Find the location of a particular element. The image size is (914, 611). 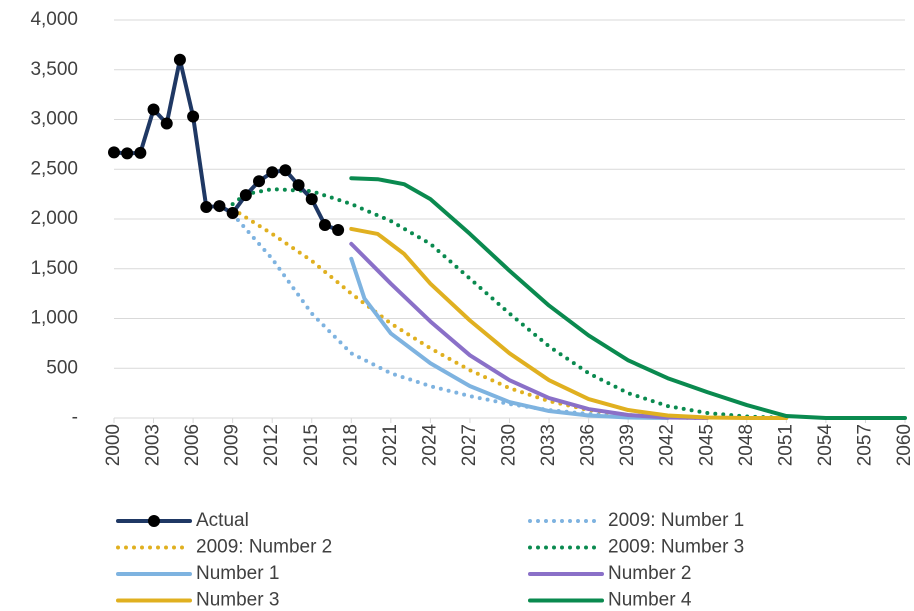

legend-label: 2009: Number 3 is located at coordinates (676, 547).